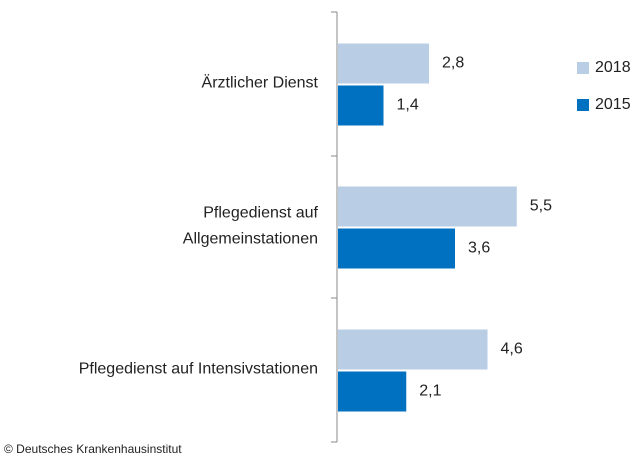 This screenshot has width=639, height=458. Describe the element at coordinates (408, 105) in the screenshot. I see `value-label: 1,4` at that location.